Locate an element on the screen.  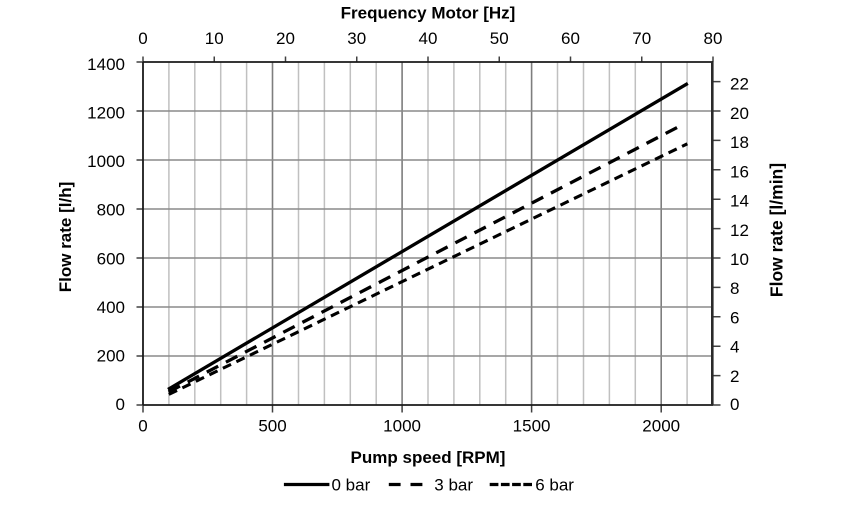
svg-text: 80 is located at coordinates (713, 38).